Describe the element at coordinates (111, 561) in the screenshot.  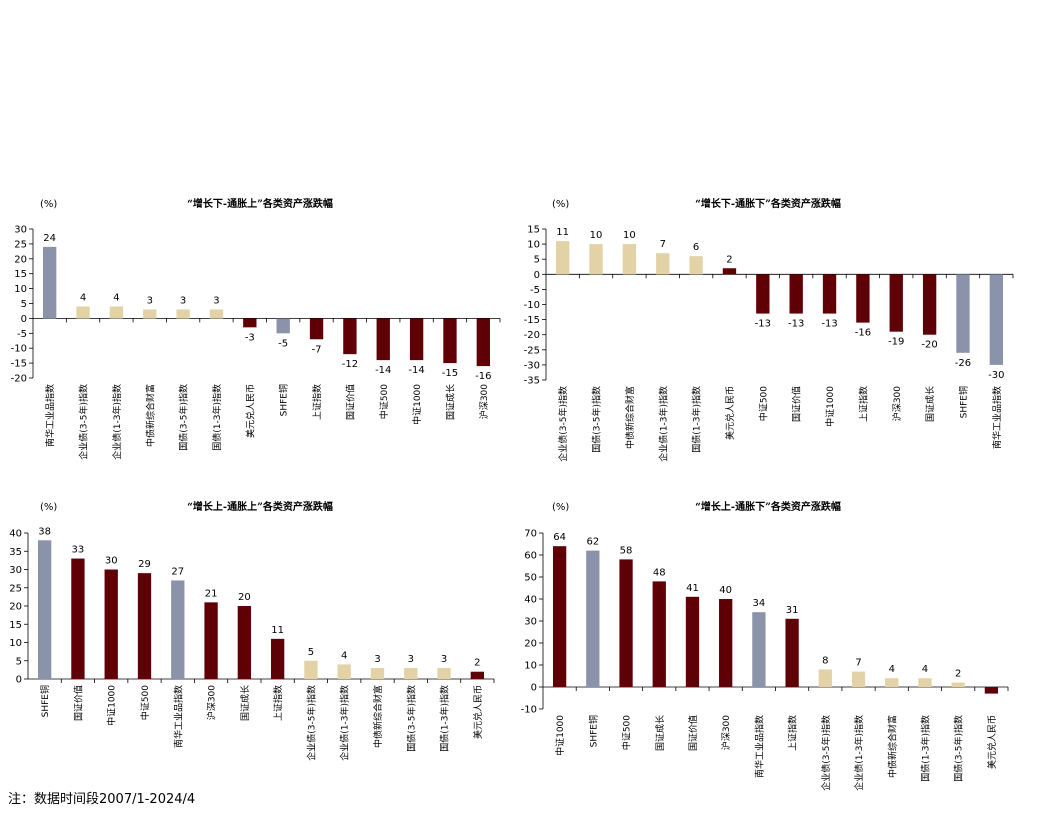
I see `data-label: 30` at that location.